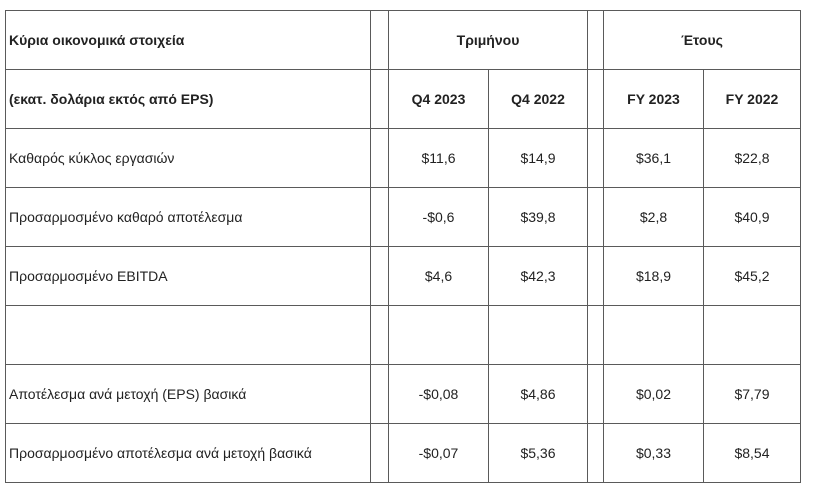  I want to click on value-cell: $0,33, so click(653, 453).